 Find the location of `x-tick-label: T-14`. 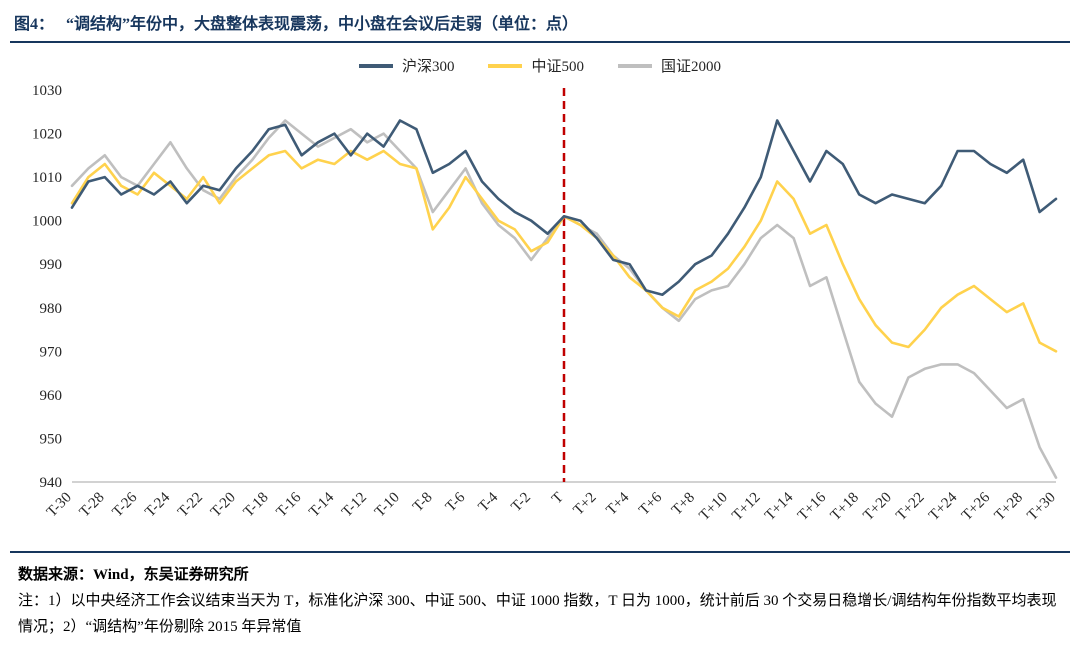

x-tick-label: T-14 is located at coordinates (321, 504).